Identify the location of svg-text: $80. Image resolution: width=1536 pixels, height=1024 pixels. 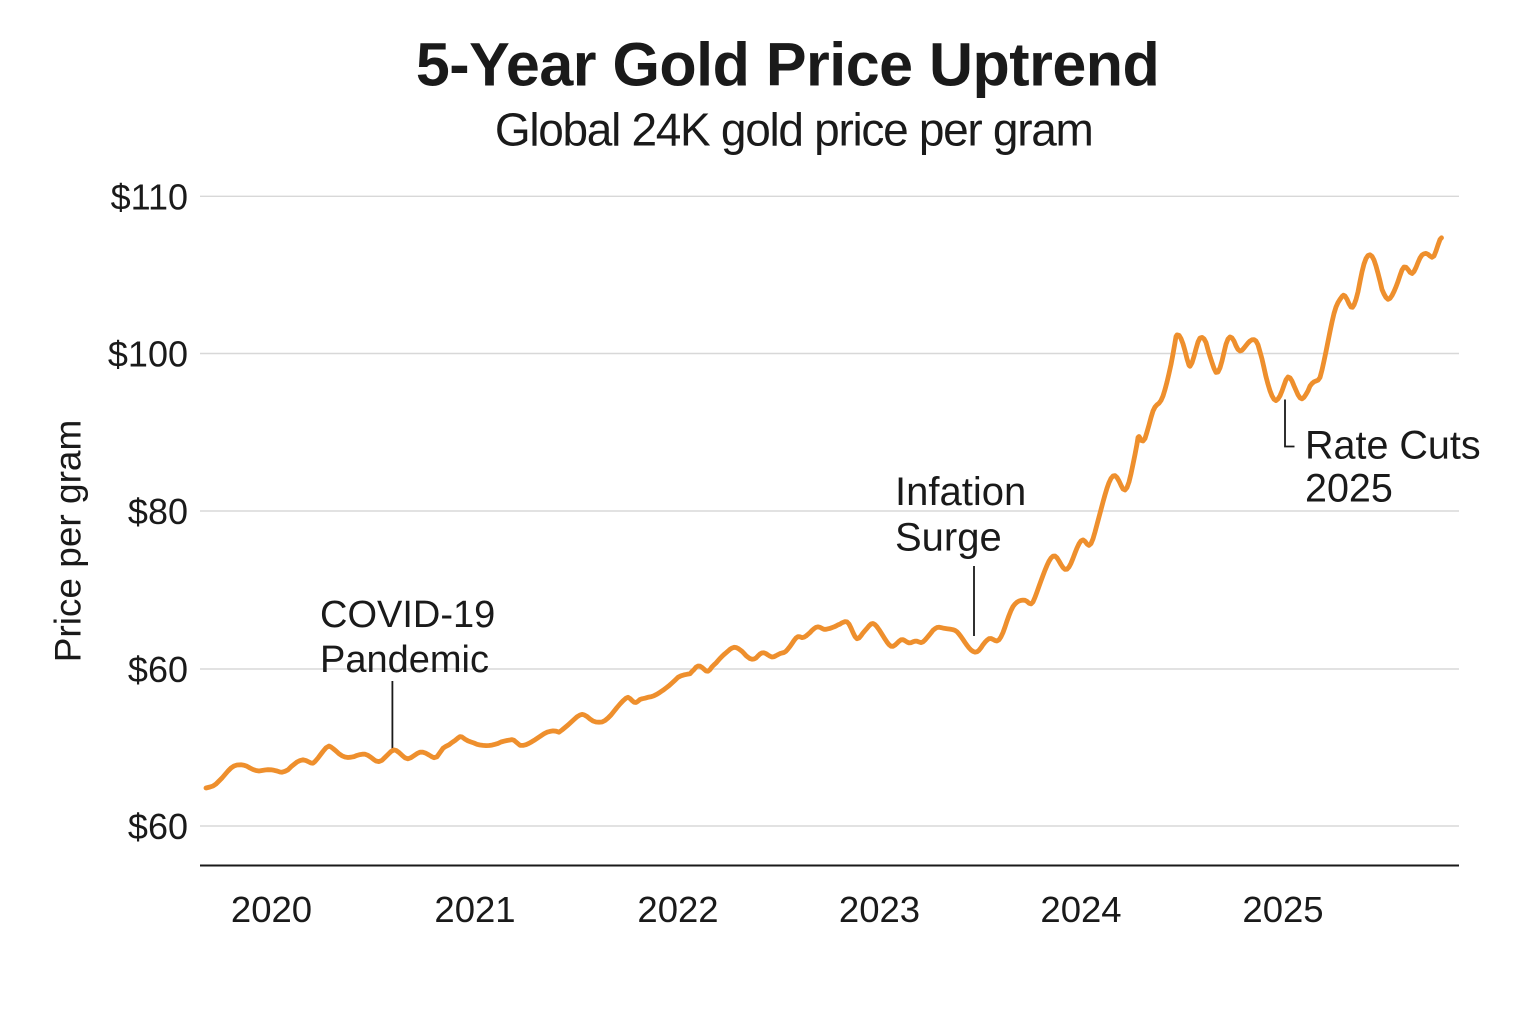
(158, 511).